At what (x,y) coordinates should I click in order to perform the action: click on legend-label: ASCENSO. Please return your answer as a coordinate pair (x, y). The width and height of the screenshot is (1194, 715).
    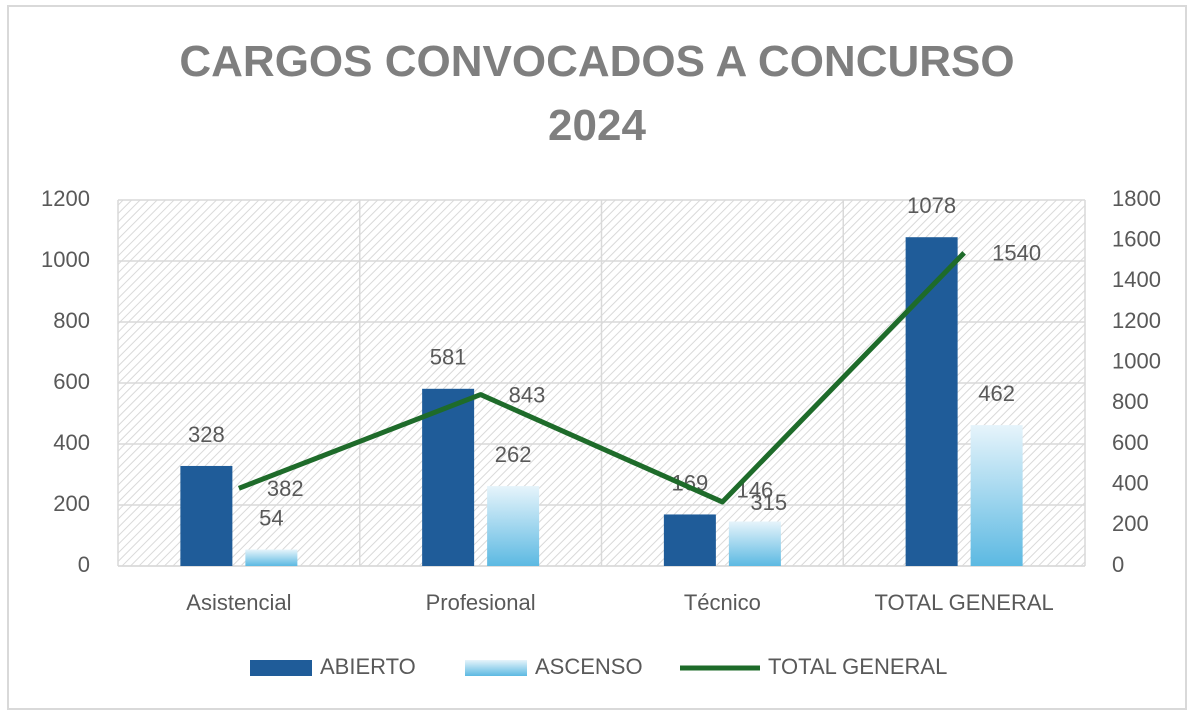
    Looking at the image, I should click on (589, 666).